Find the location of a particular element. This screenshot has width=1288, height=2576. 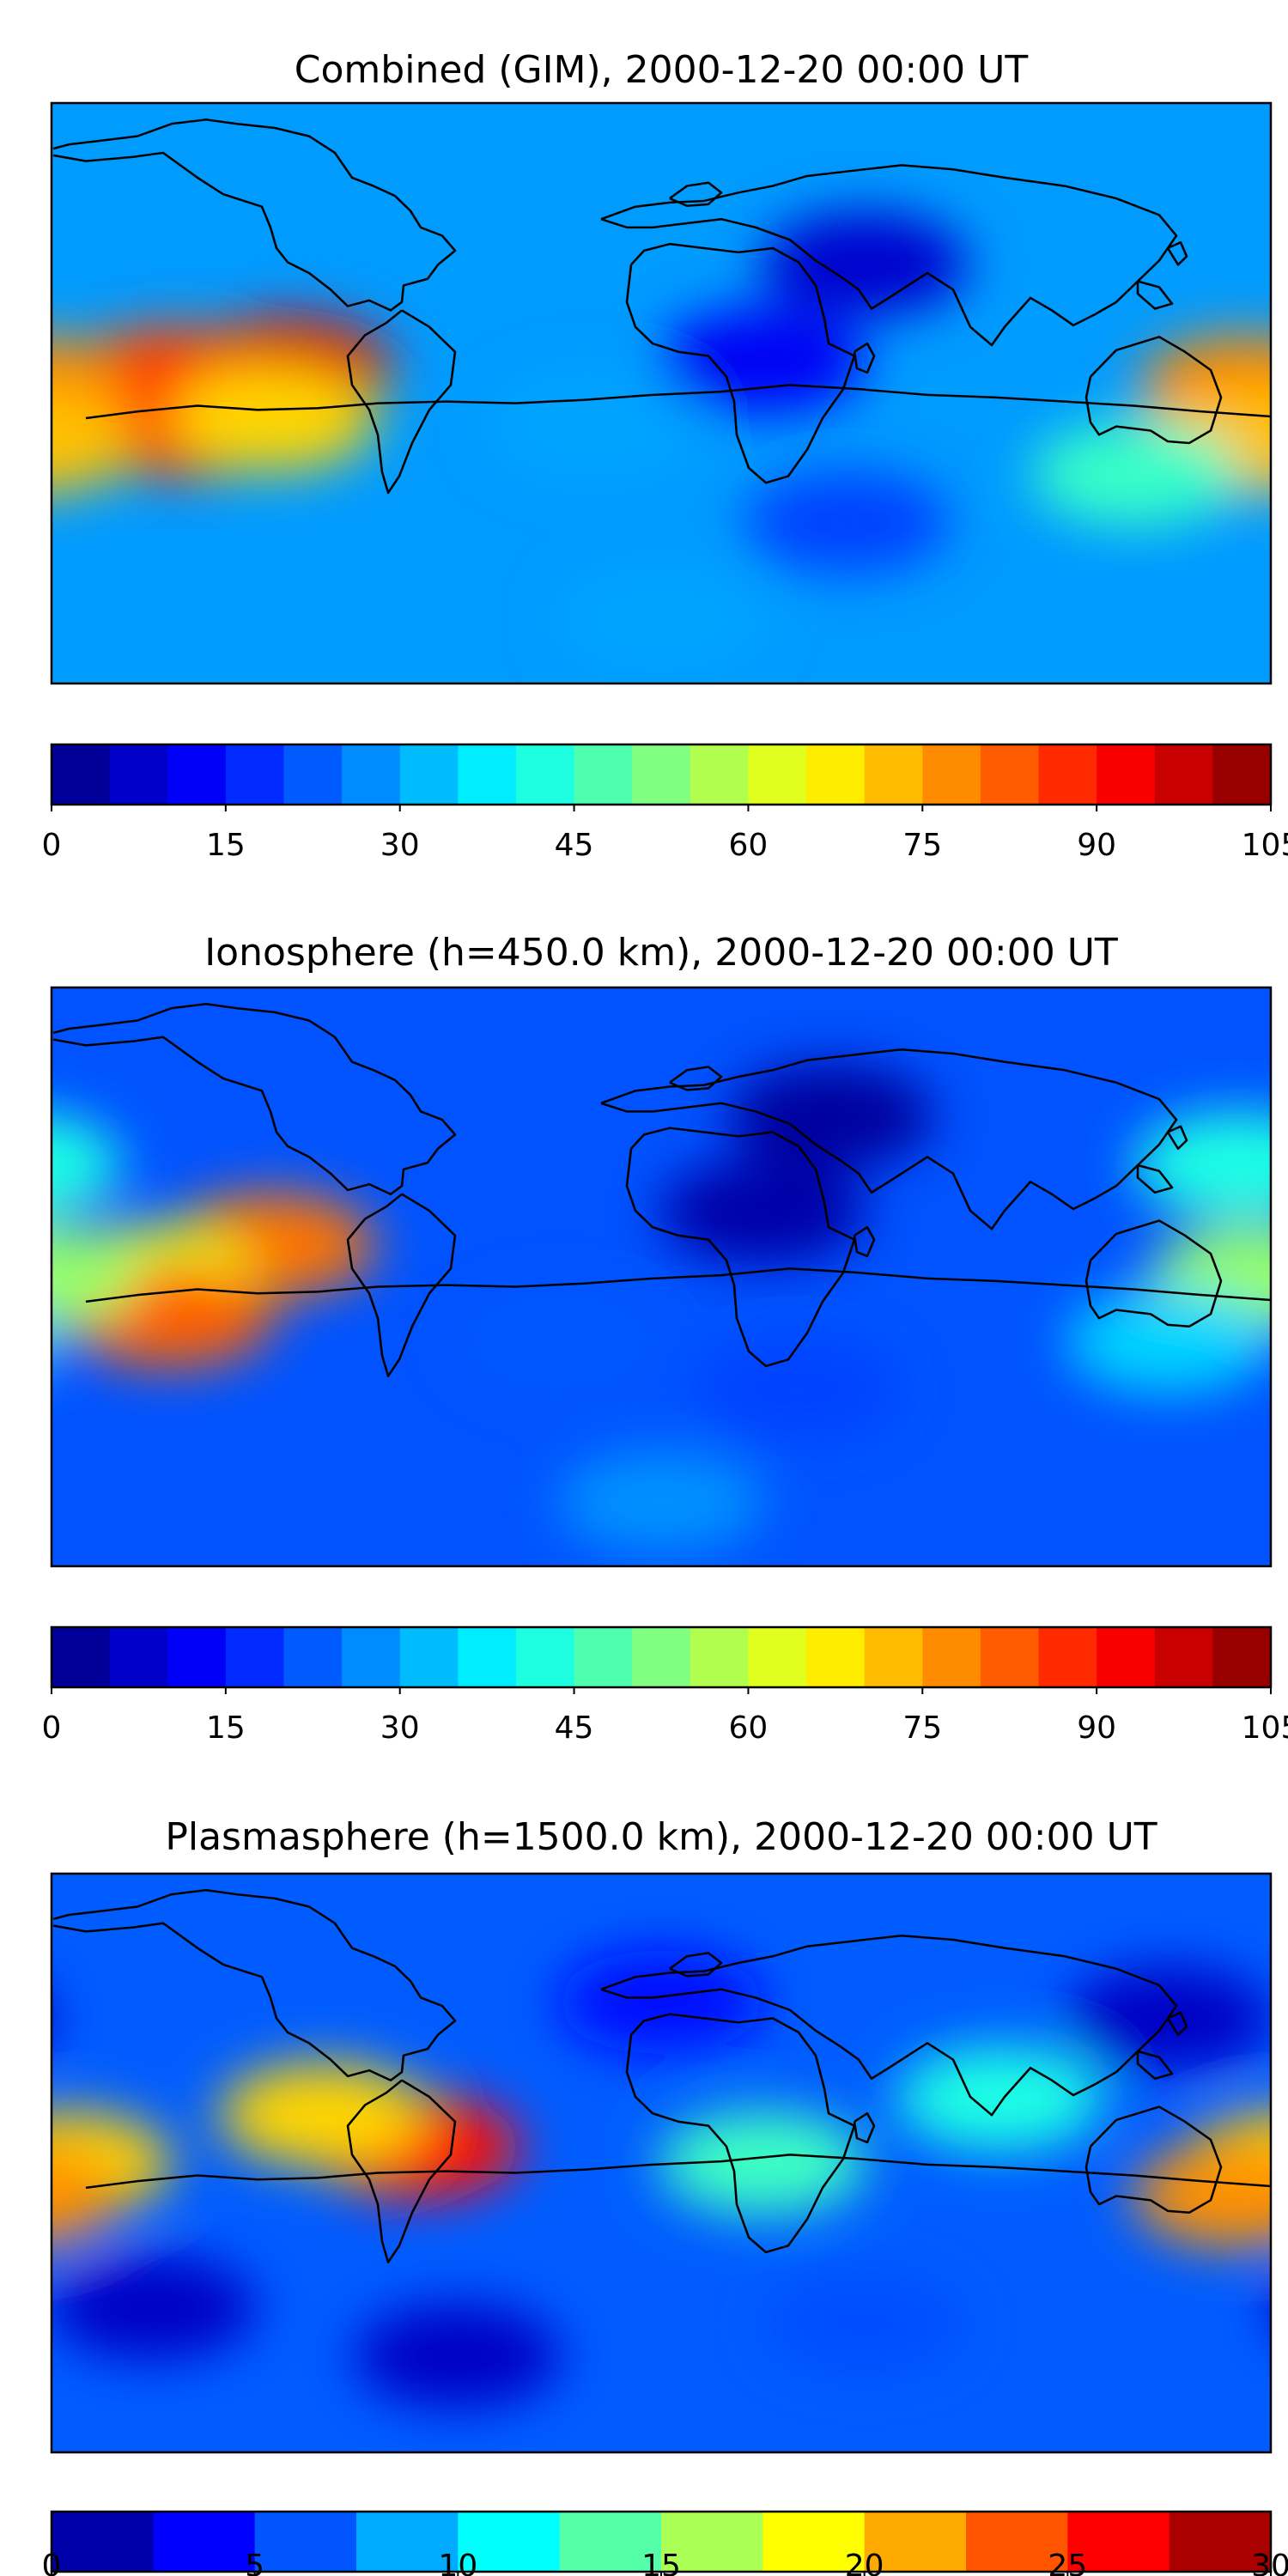

colorbar: 0 5 10 15 20 25 30 is located at coordinates (665, 2543).